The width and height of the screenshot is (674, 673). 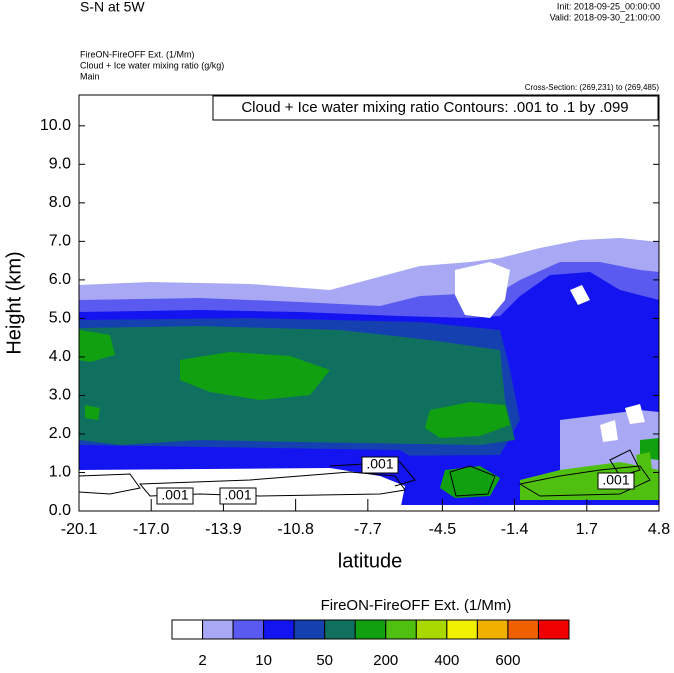 I want to click on valid-time: Valid: 2018-09-30_21:00:00, so click(x=605, y=17).